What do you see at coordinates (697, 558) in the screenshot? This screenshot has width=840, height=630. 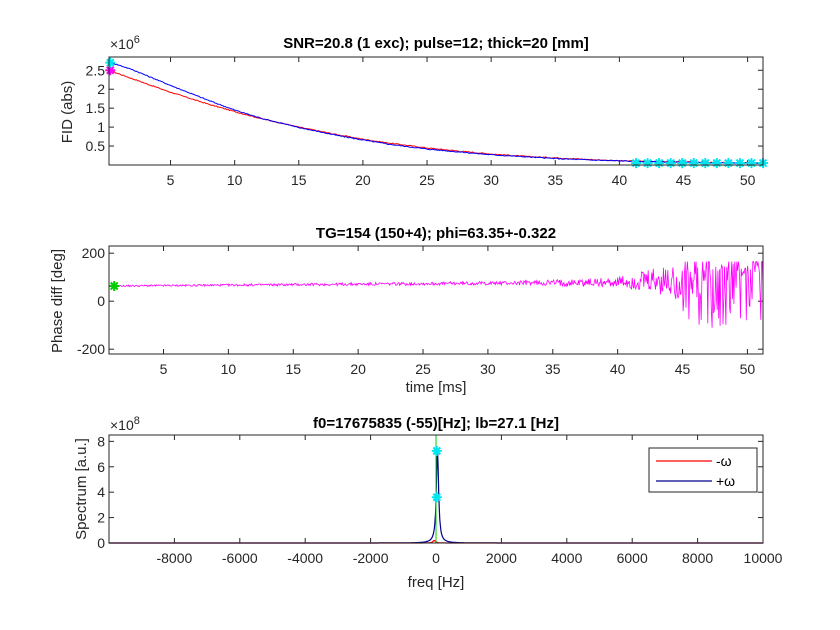 I see `x-tick-label: 8000` at bounding box center [697, 558].